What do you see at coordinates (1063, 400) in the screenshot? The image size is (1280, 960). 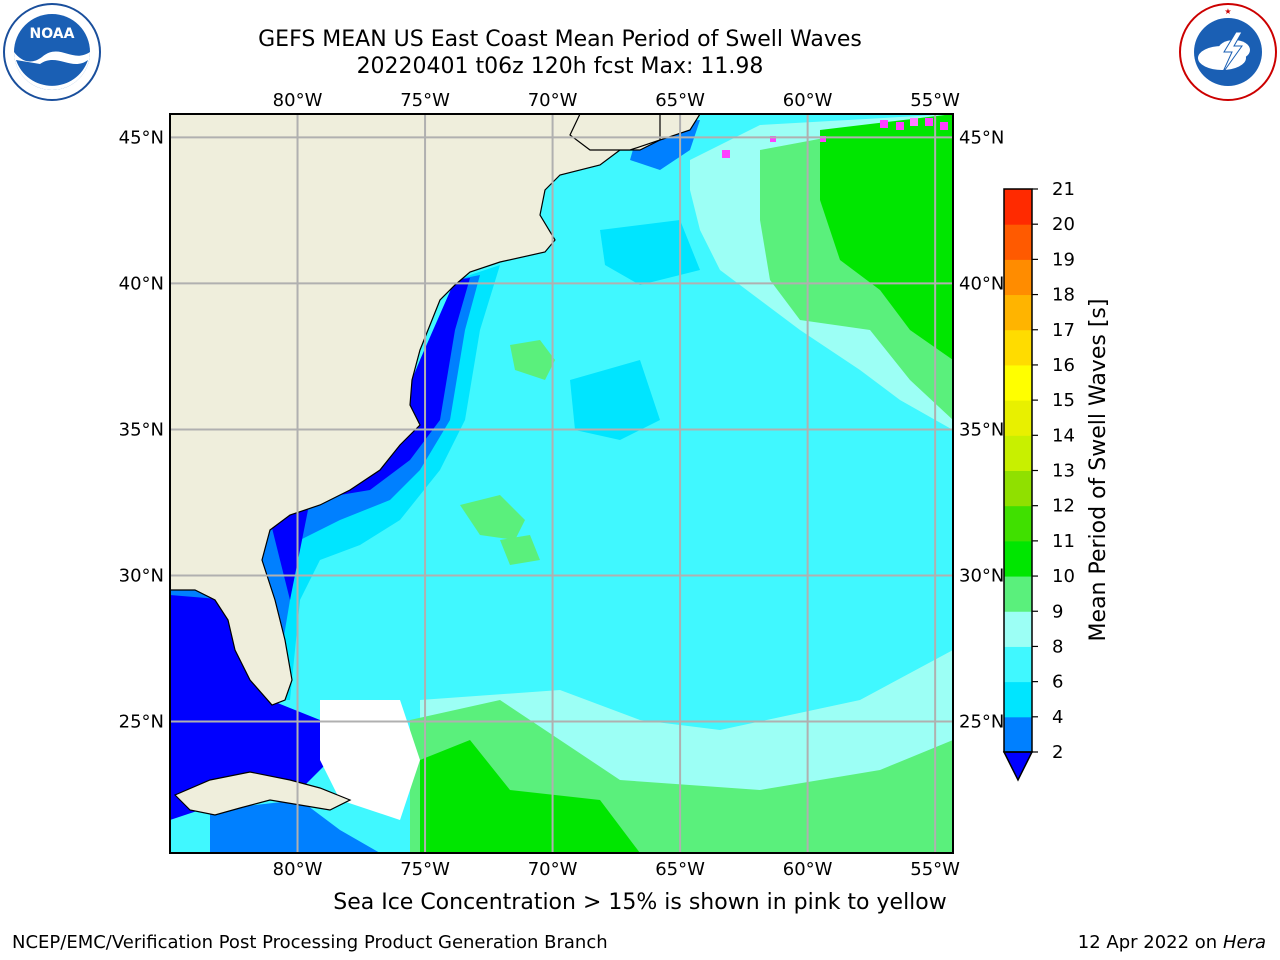 I see `colorbar-tick: 15` at bounding box center [1063, 400].